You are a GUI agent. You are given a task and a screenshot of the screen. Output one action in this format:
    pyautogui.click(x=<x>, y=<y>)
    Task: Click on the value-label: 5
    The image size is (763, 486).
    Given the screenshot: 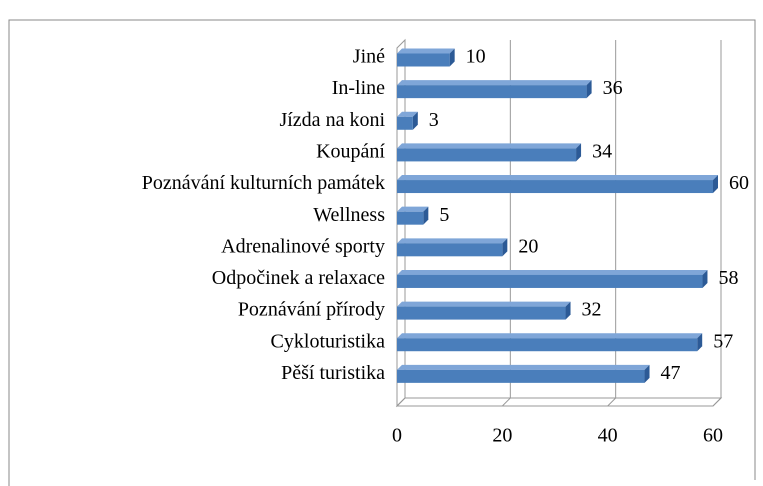 What is the action you would take?
    pyautogui.click(x=444, y=215)
    